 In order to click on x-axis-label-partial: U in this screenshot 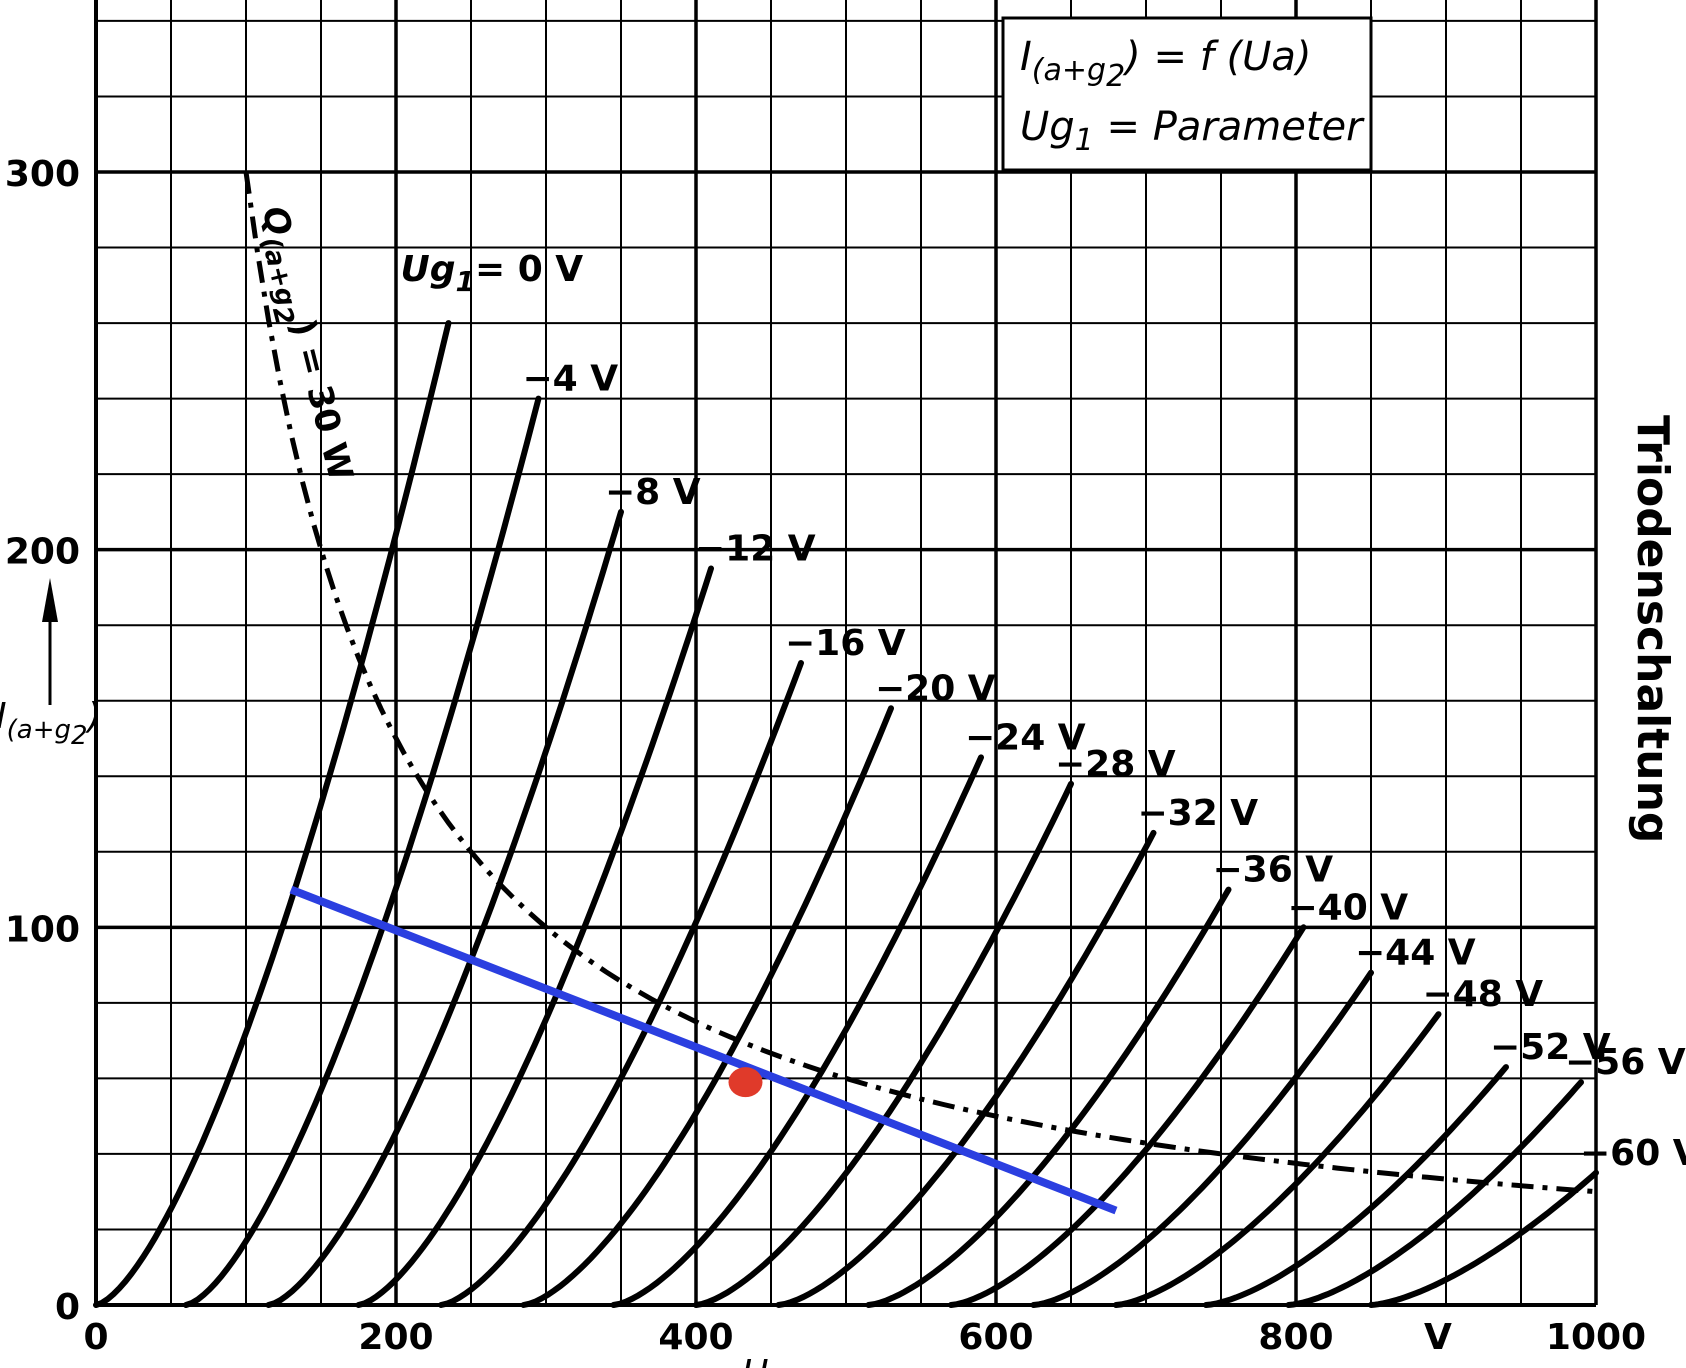, I will do `click(755, 1360)`.